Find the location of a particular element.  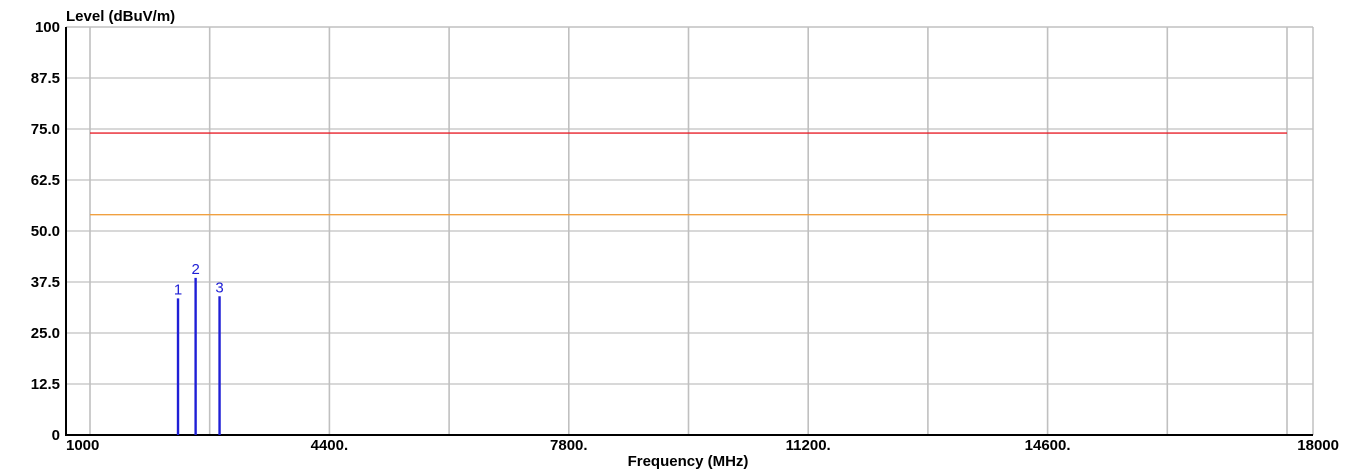

y-tick-label: 0 is located at coordinates (56, 435).